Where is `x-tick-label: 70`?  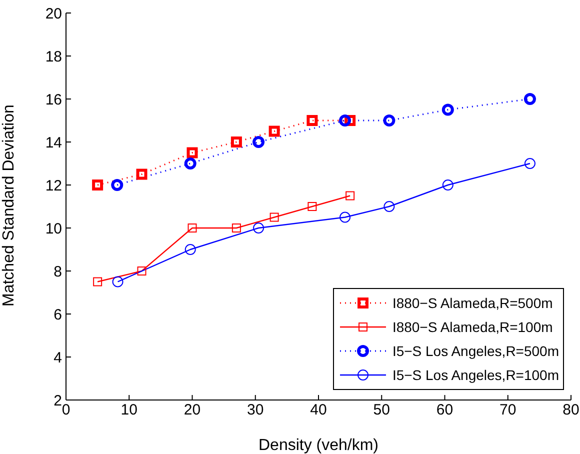 x-tick-label: 70 is located at coordinates (508, 410).